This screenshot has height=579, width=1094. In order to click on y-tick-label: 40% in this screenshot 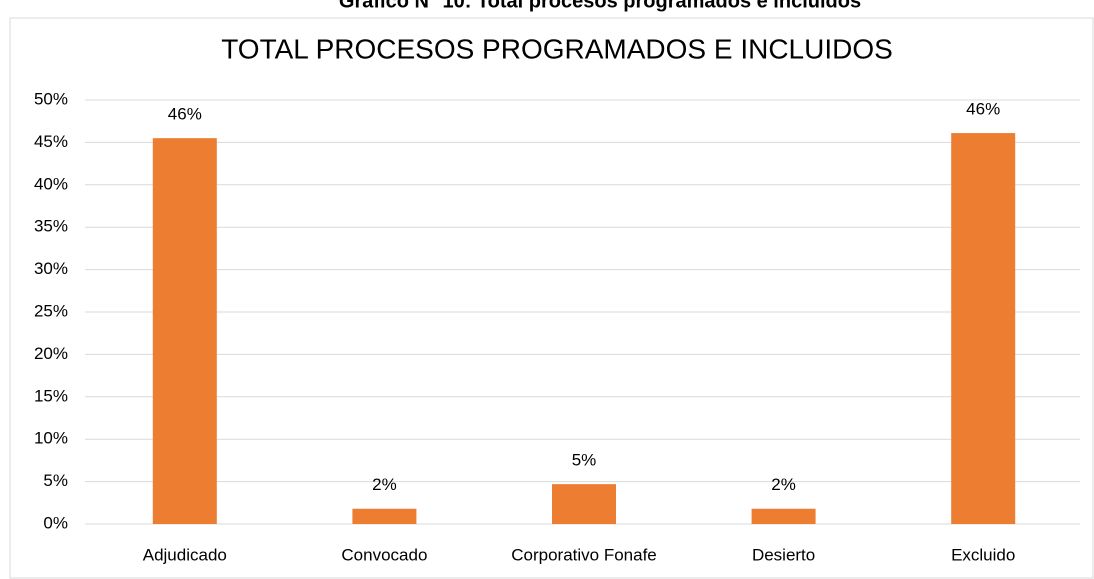, I will do `click(51, 183)`.